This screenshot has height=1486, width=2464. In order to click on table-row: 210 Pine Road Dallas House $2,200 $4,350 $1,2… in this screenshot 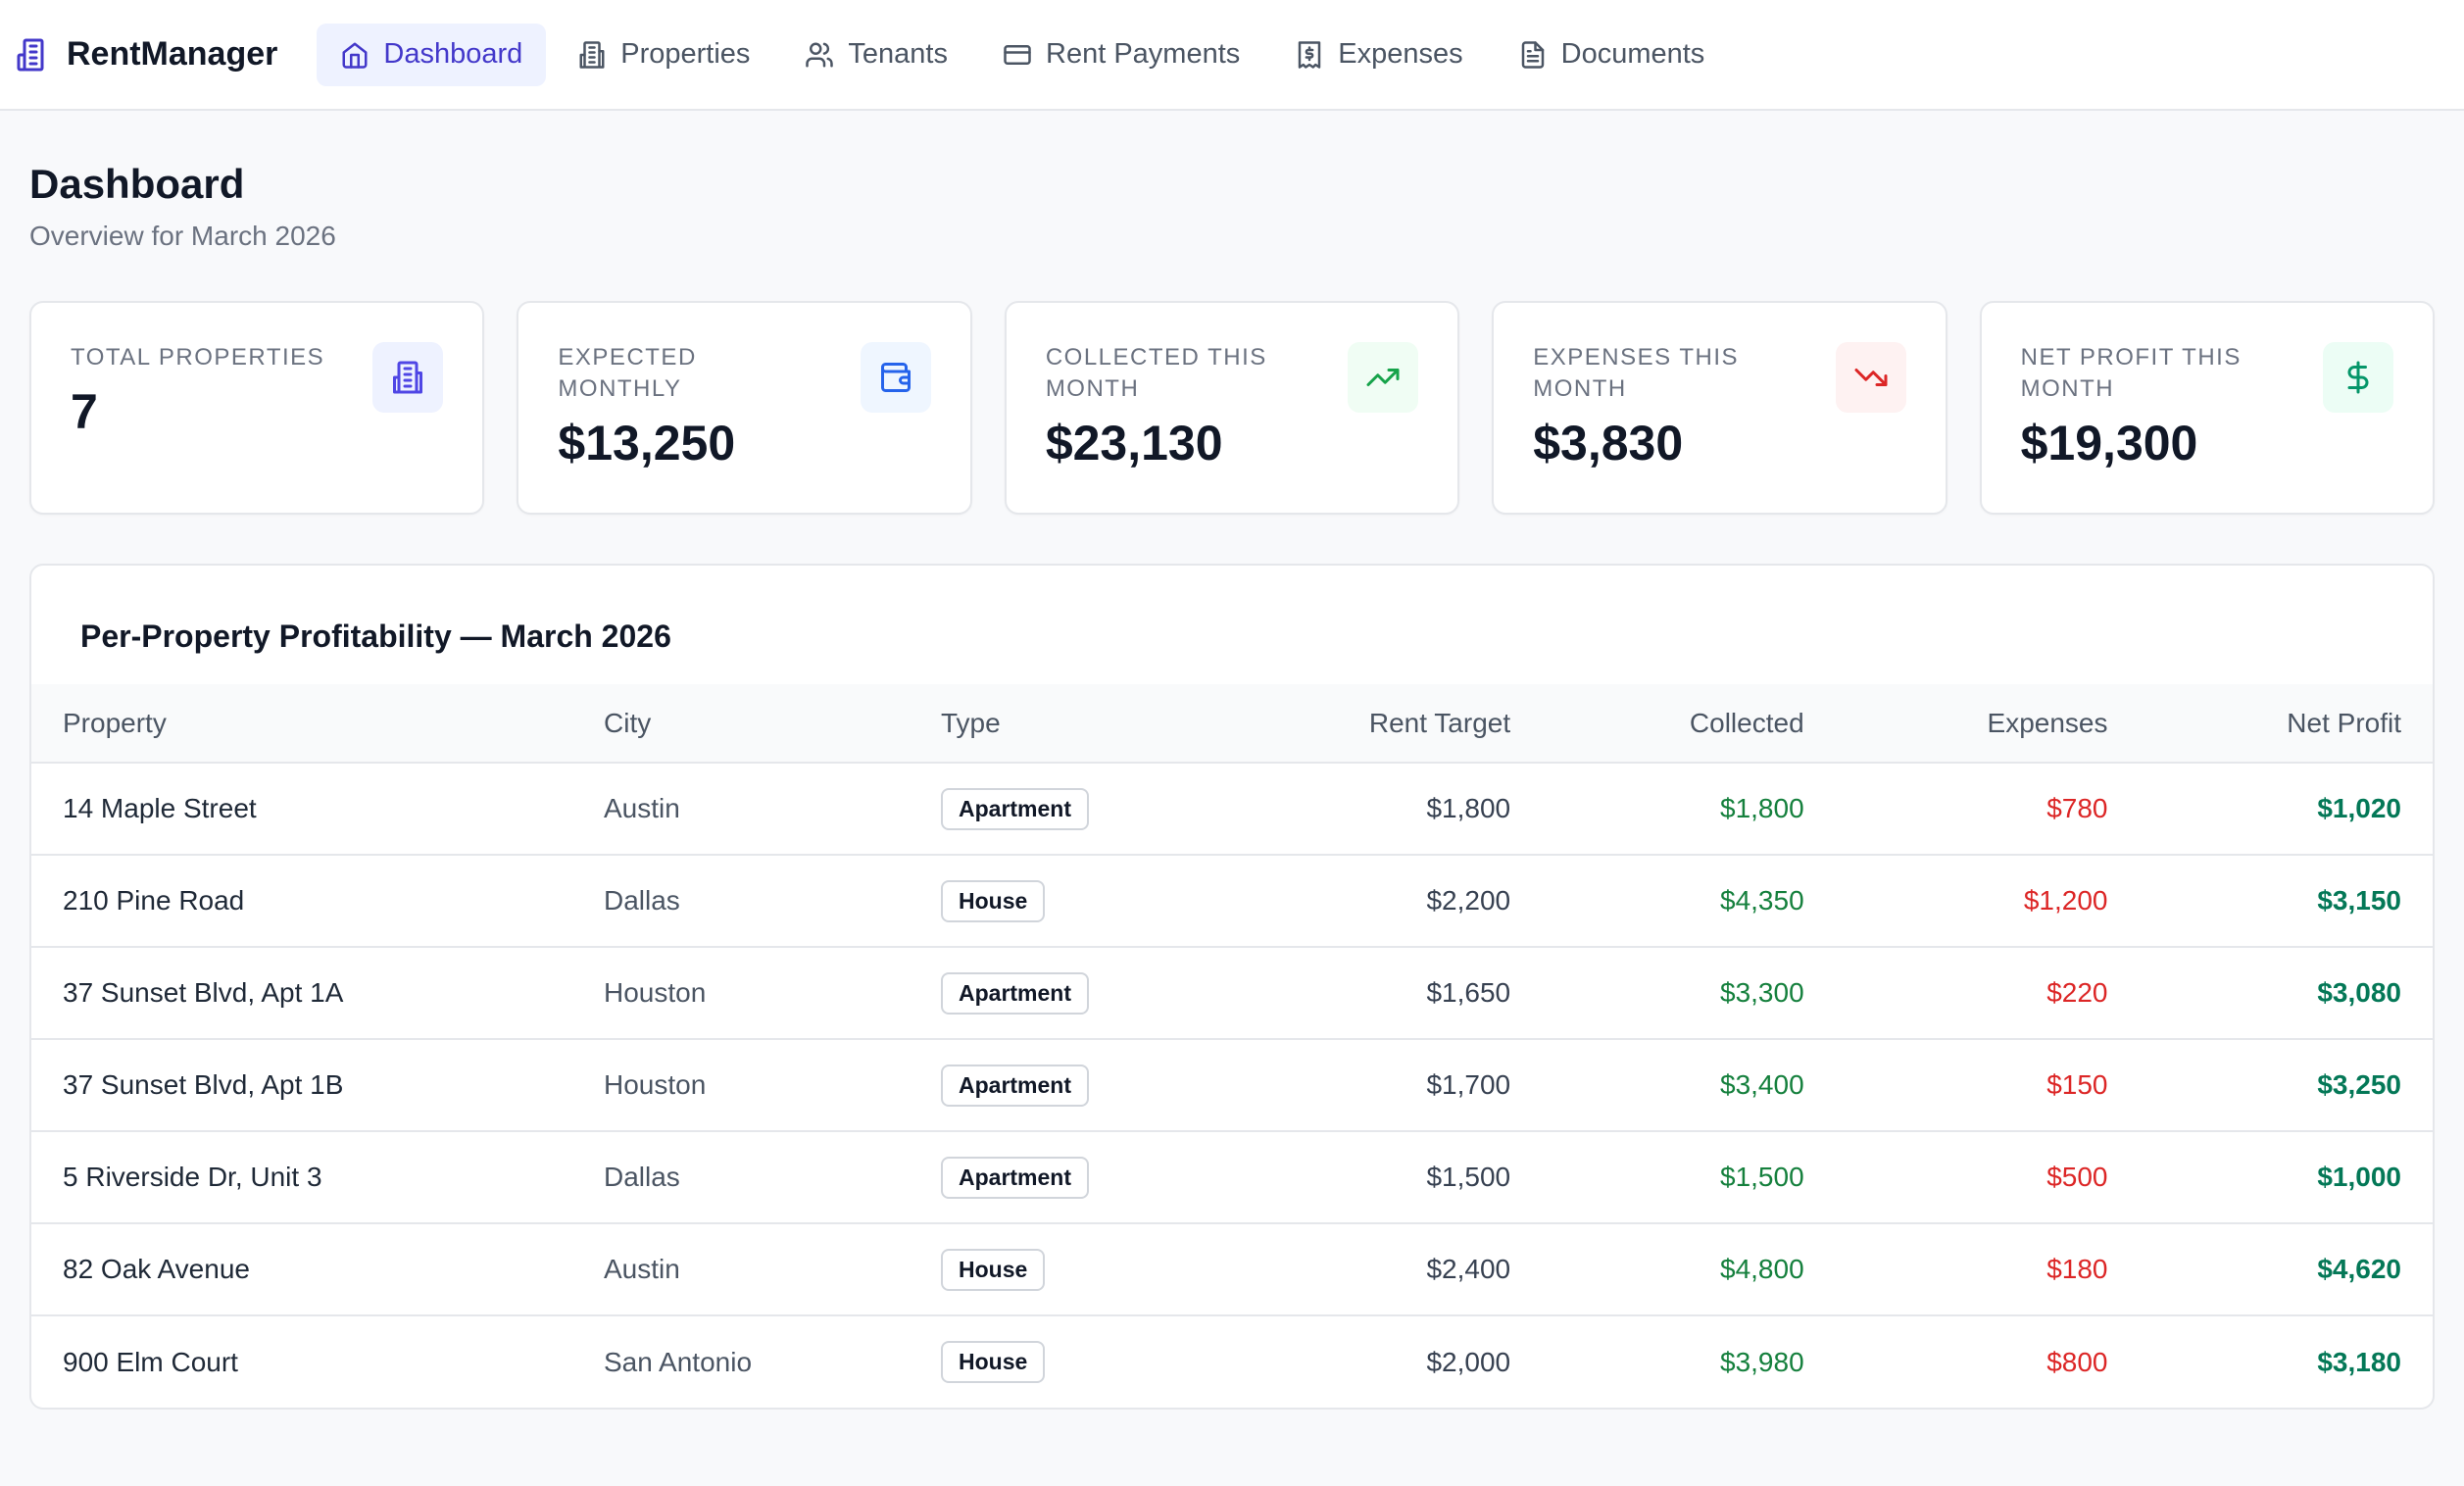, I will do `click(1232, 902)`.